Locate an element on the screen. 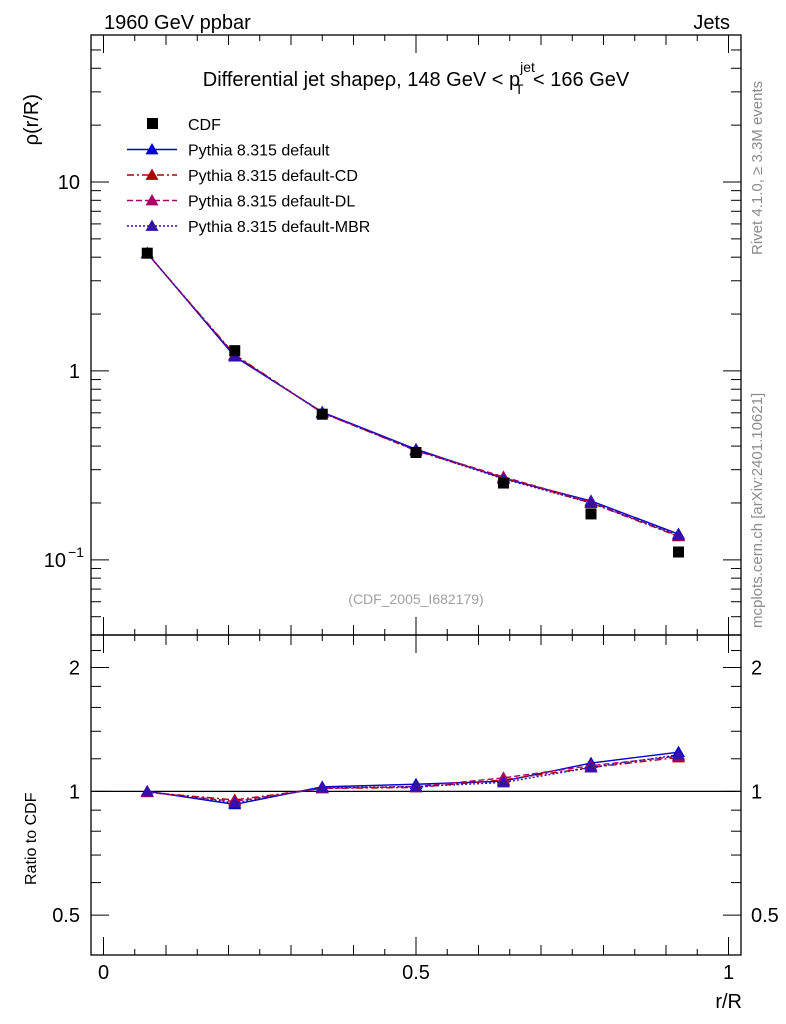 Image resolution: width=786 pixels, height=1024 pixels. x-axis-label: r/R is located at coordinates (728, 1002).